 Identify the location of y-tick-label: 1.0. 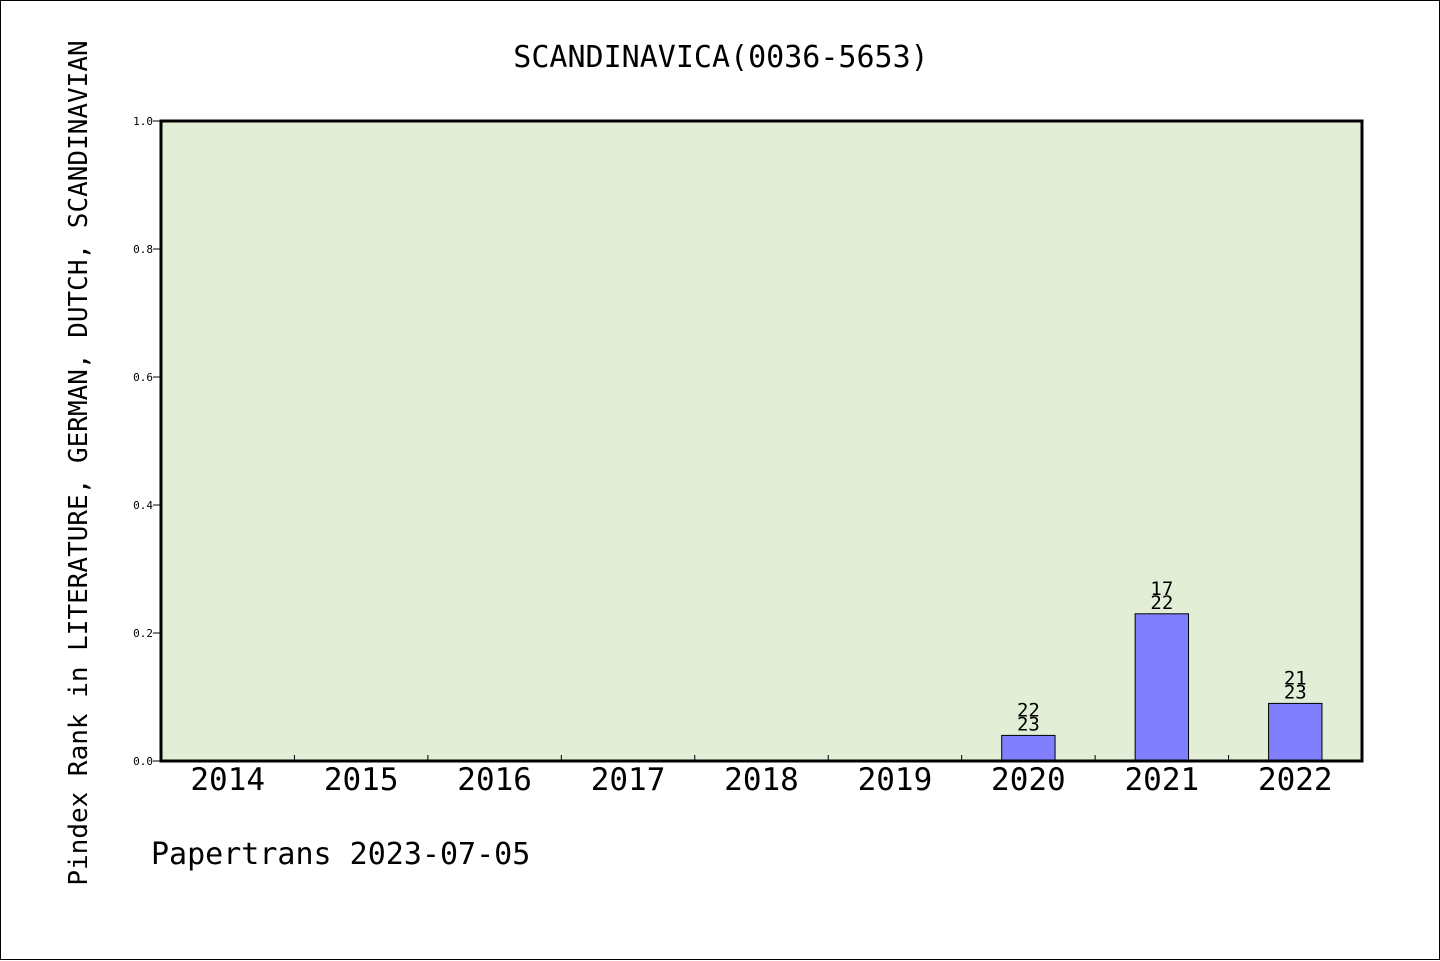
(143, 121).